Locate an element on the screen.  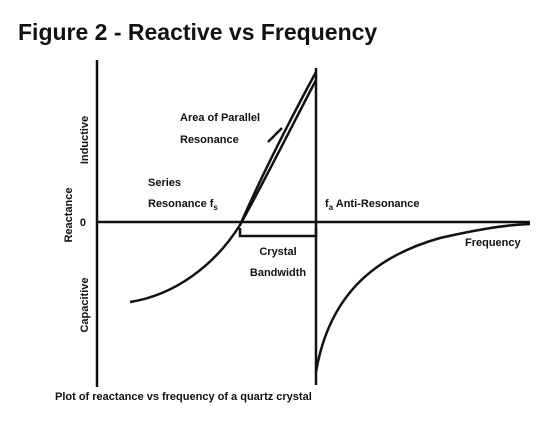
capacitive-label: Capacitive is located at coordinates (85, 304).